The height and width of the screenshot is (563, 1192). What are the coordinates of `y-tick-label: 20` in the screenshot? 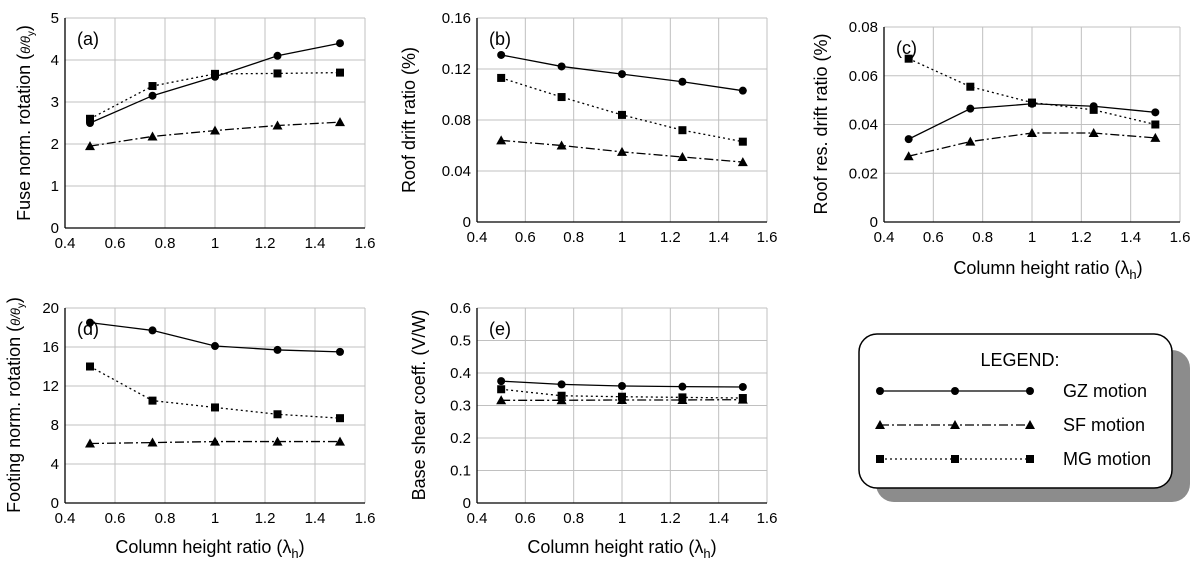 It's located at (50, 308).